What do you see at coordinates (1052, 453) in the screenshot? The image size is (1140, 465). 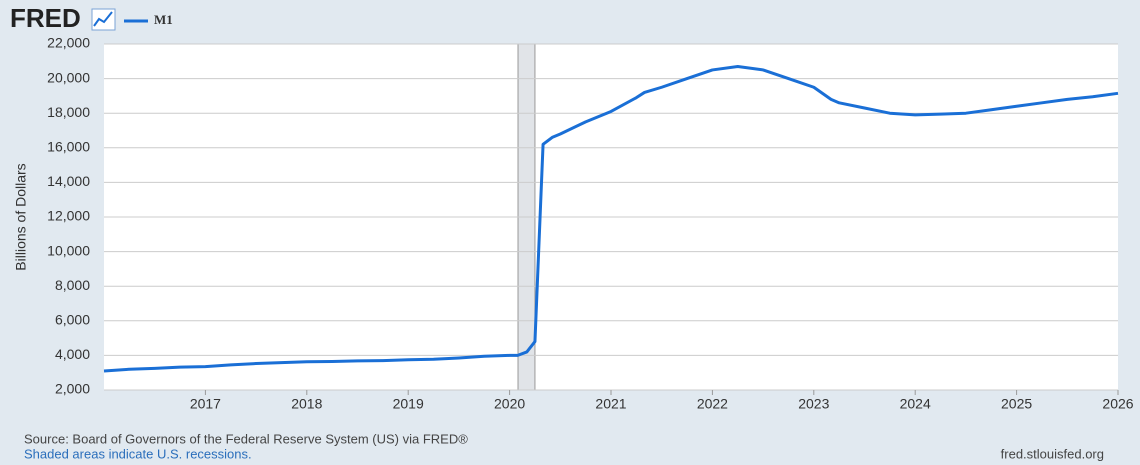 I see `site: fred.stlouisfed.org` at bounding box center [1052, 453].